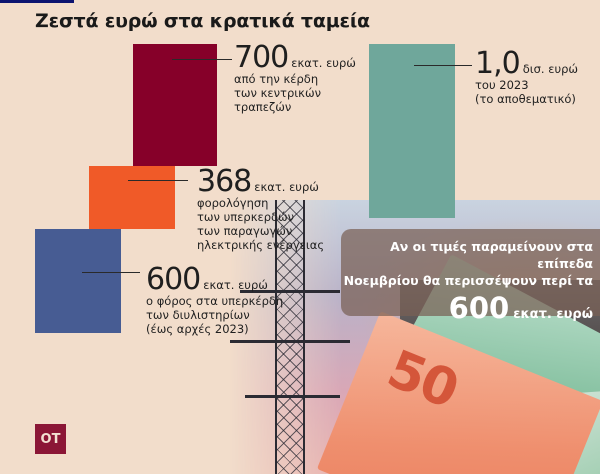  I want to click on unit: δισ. ευρώ, so click(550, 69).